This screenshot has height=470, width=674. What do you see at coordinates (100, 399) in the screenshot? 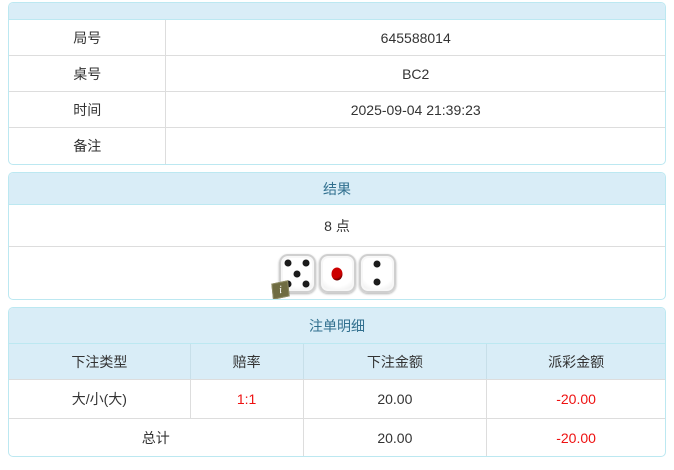
I see `bet-type-value: 大/小(大)` at bounding box center [100, 399].